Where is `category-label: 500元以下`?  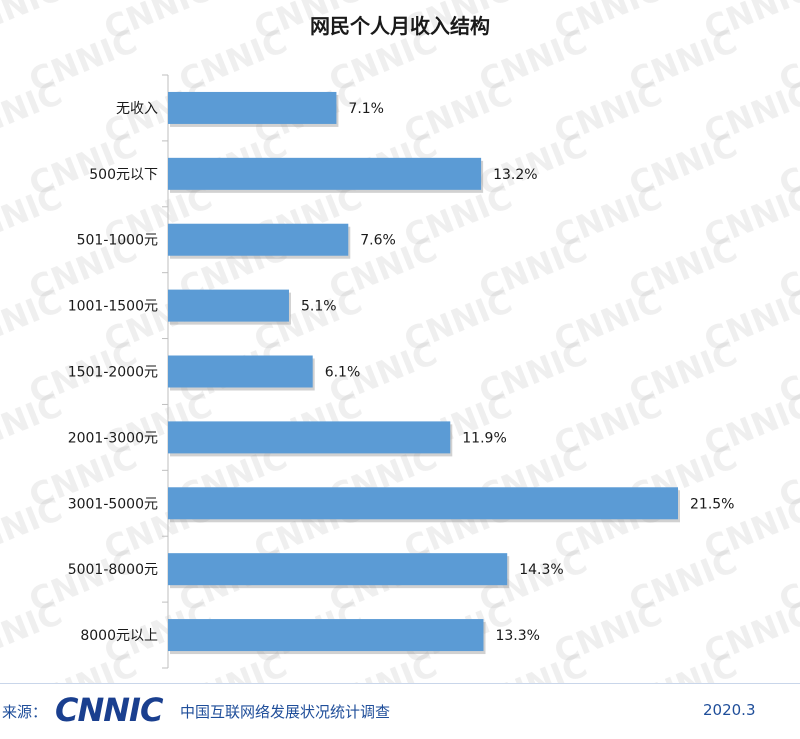
category-label: 500元以下 is located at coordinates (123, 175).